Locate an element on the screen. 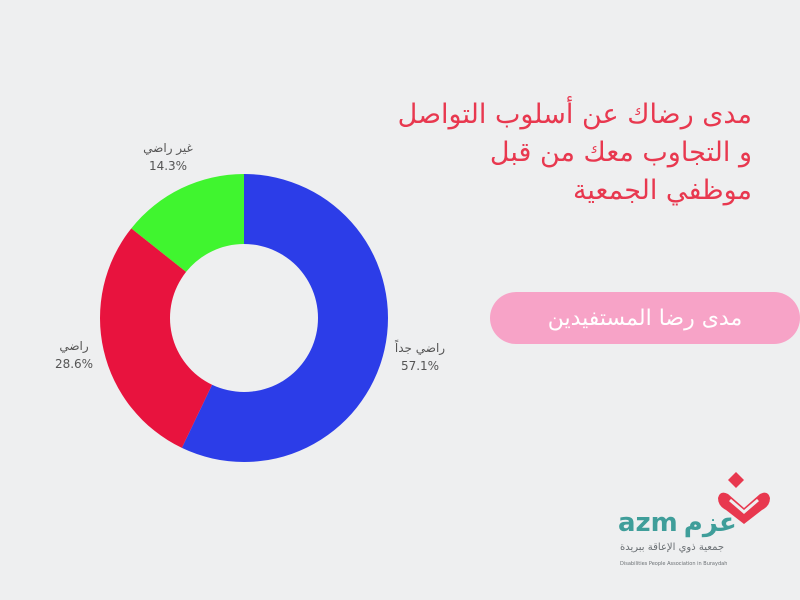  pill-label: مدى رضا المستفيدين is located at coordinates (645, 318).